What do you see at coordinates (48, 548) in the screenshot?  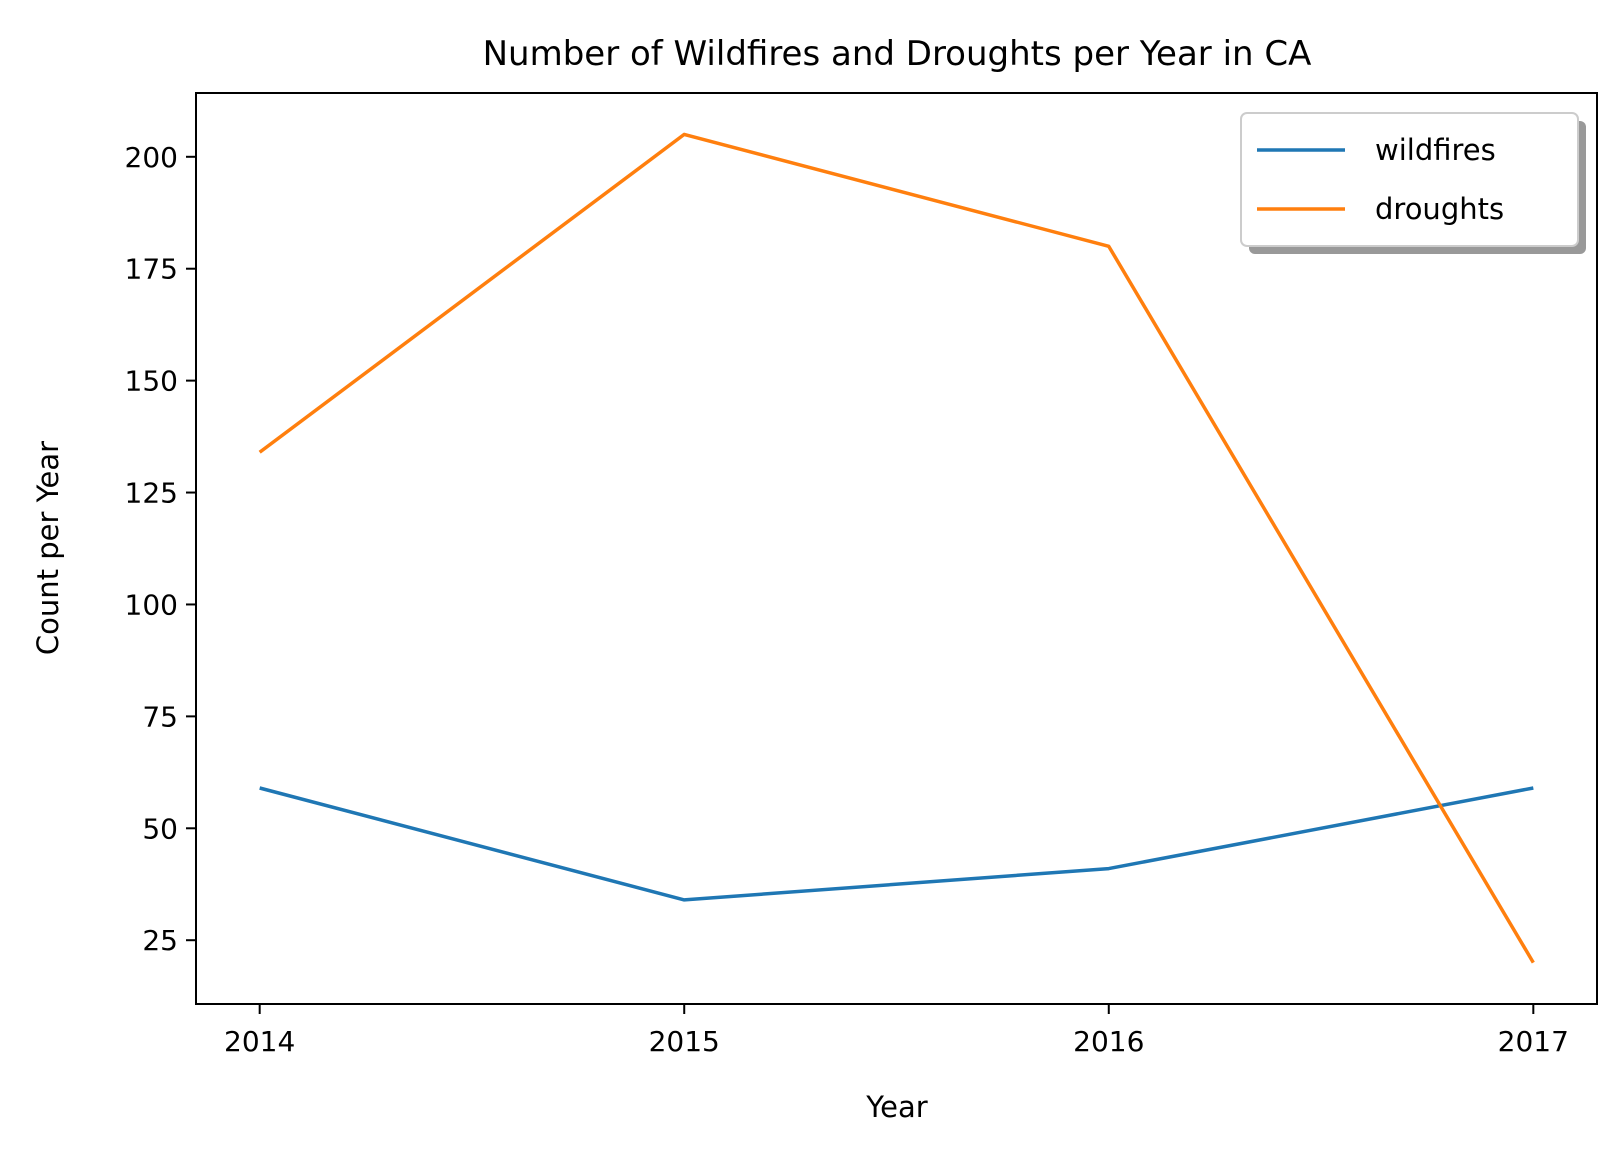 I see `y-axis-label: Count per Year` at bounding box center [48, 548].